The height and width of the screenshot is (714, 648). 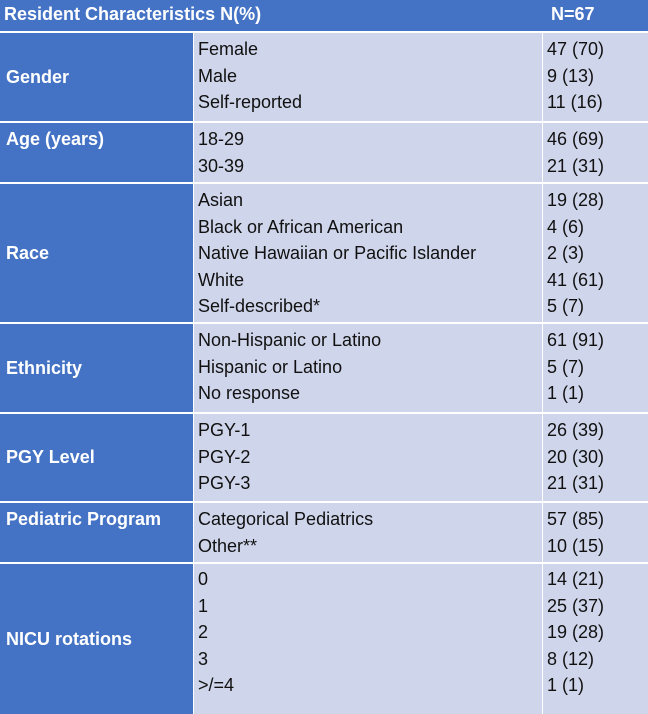 I want to click on row-label: Categorical Pediatrics, so click(x=286, y=519).